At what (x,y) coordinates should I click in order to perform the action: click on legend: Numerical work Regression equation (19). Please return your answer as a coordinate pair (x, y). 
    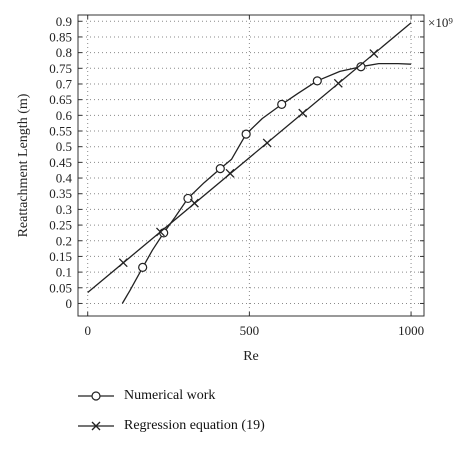
    Looking at the image, I should click on (238, 414).